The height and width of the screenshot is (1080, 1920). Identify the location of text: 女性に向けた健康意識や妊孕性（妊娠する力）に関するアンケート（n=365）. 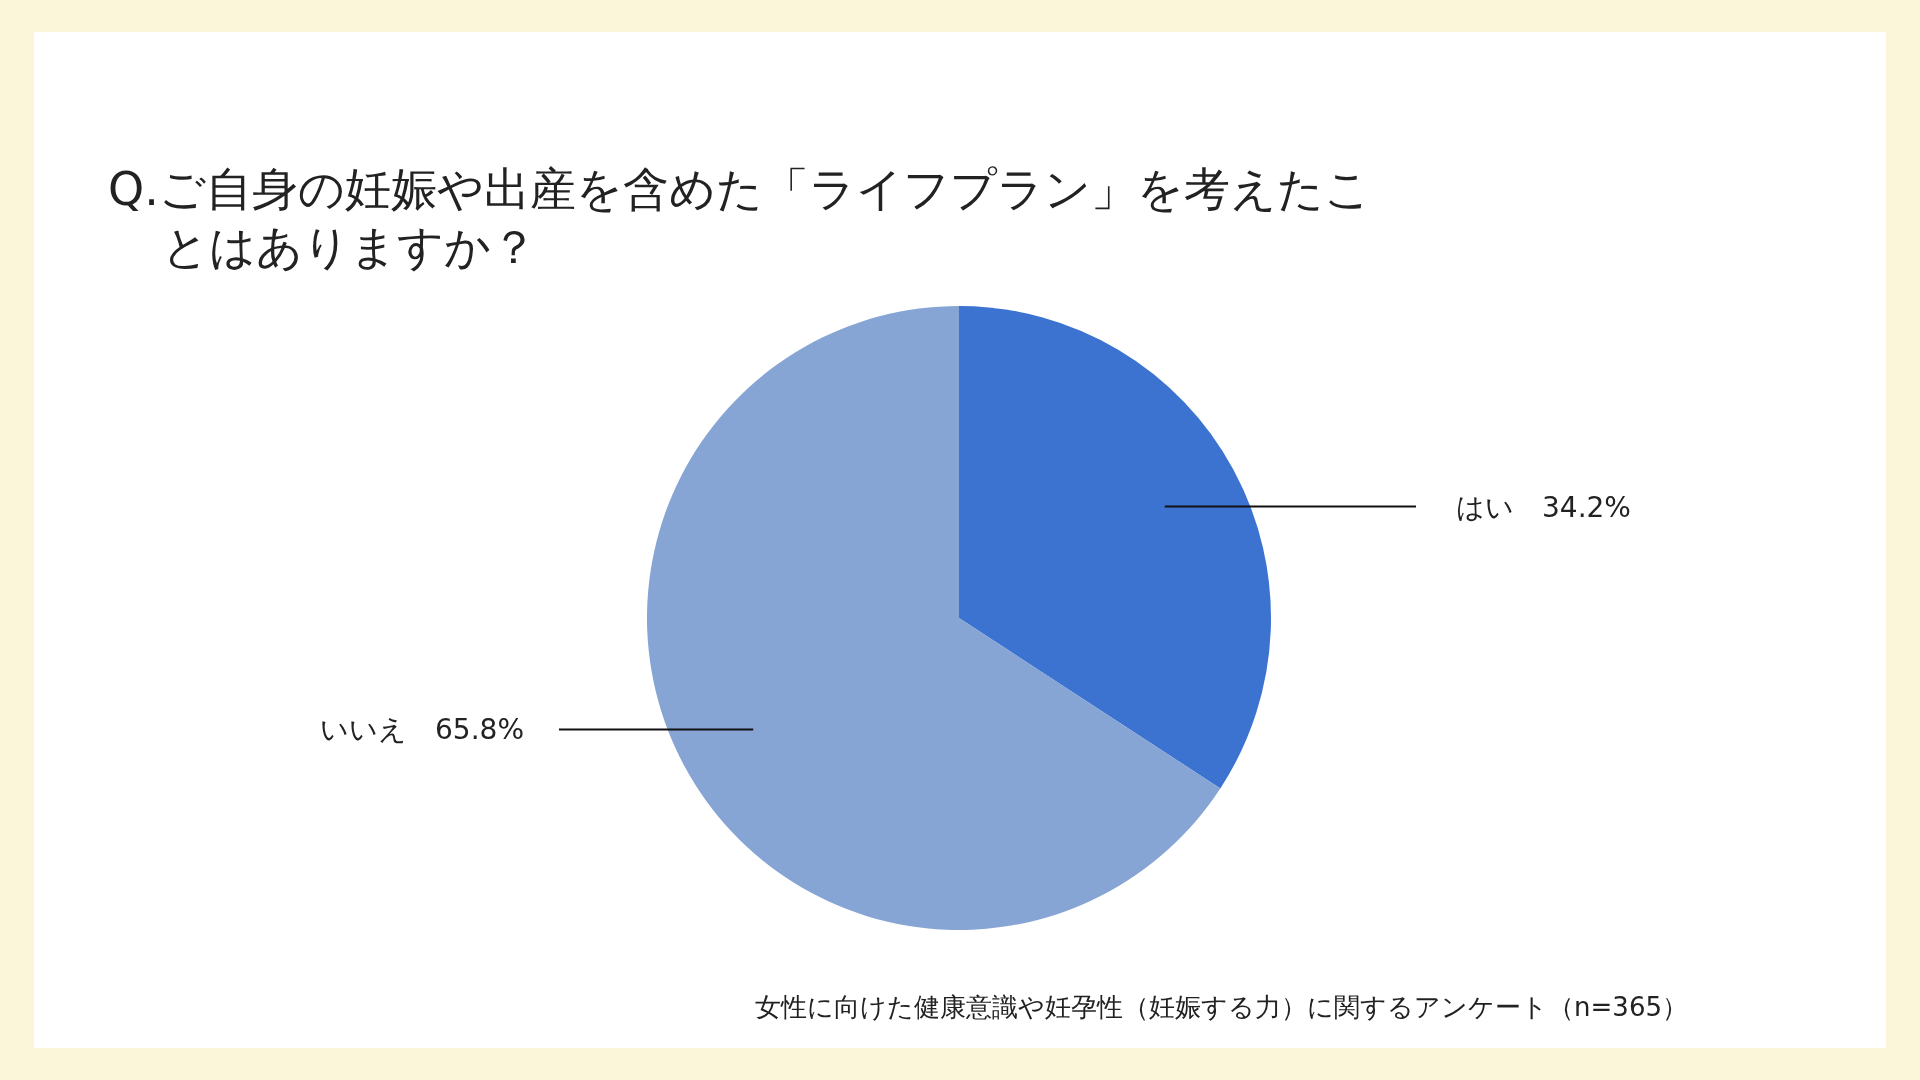
(1221, 1007).